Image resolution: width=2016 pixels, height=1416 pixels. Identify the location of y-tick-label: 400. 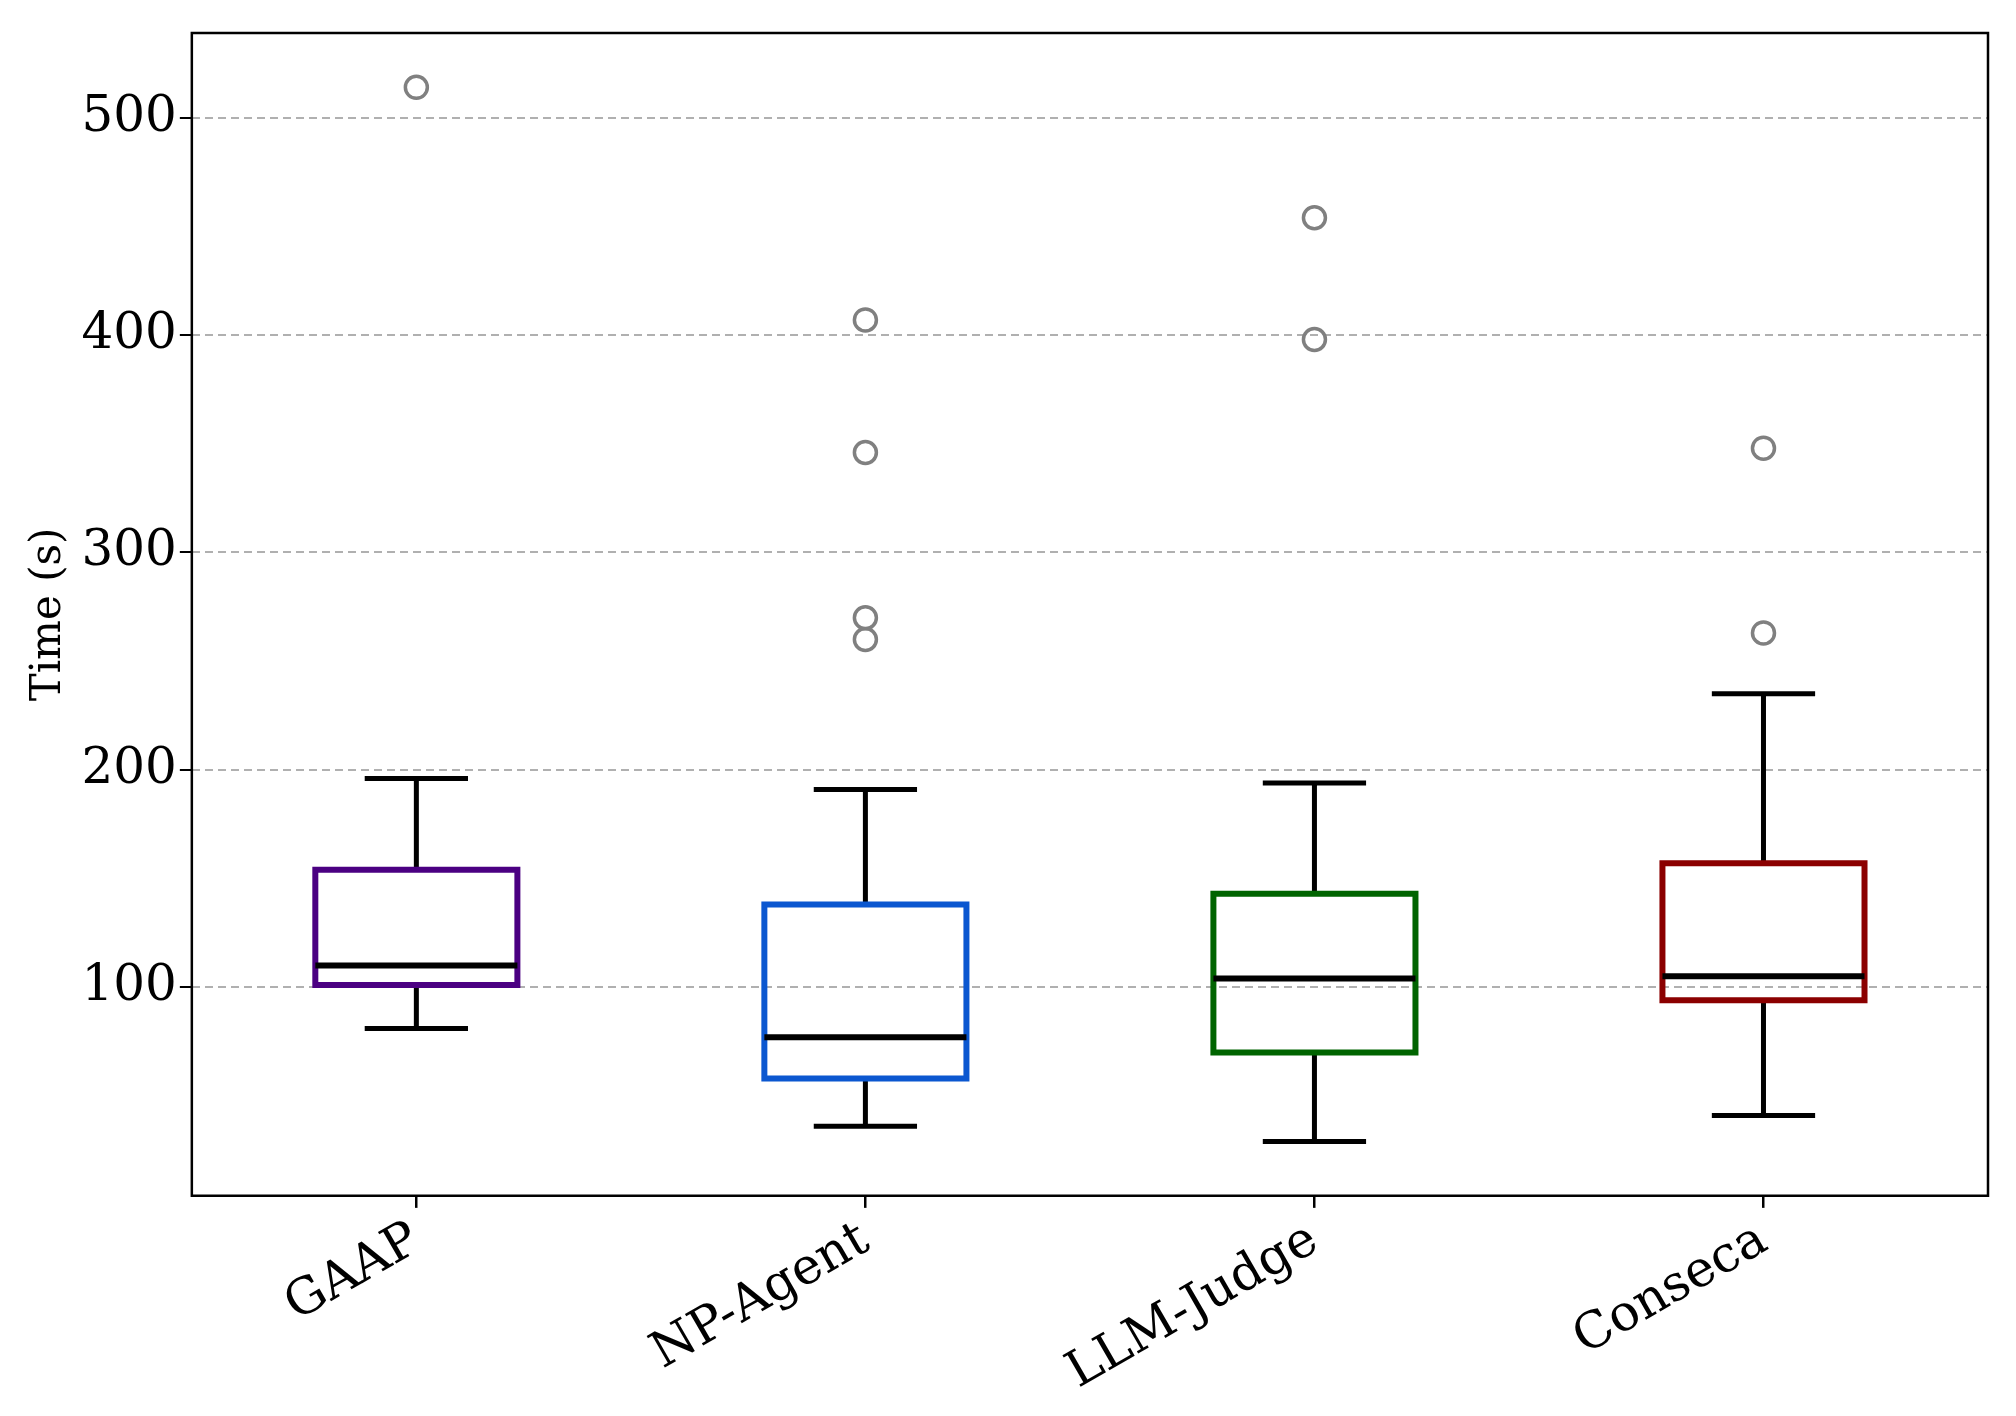
(129, 331).